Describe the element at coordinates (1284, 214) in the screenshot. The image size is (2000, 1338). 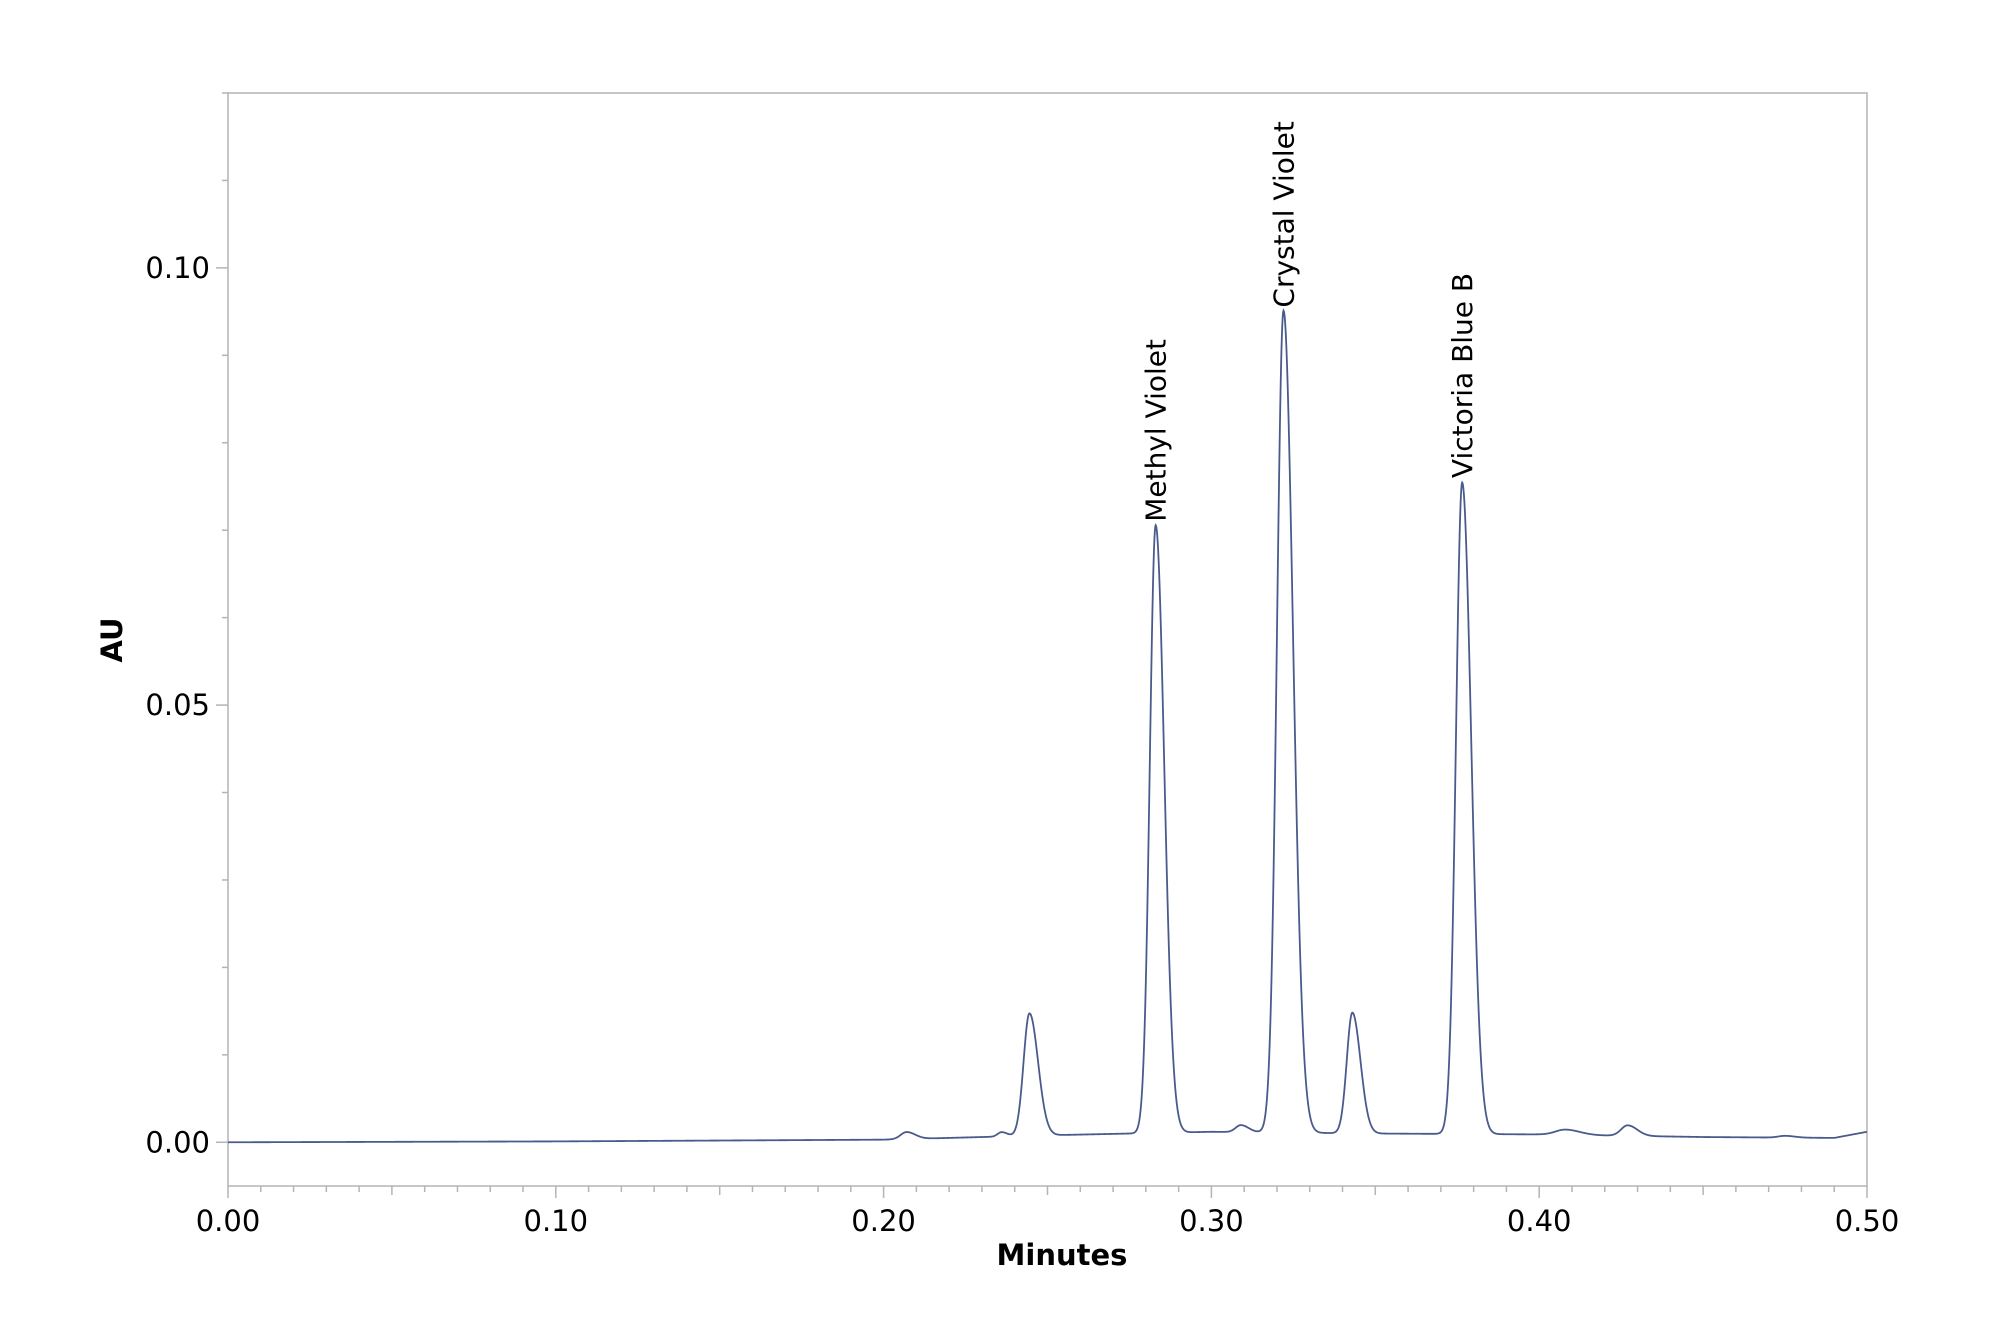
I see `peak-label: Crystal Violet` at that location.